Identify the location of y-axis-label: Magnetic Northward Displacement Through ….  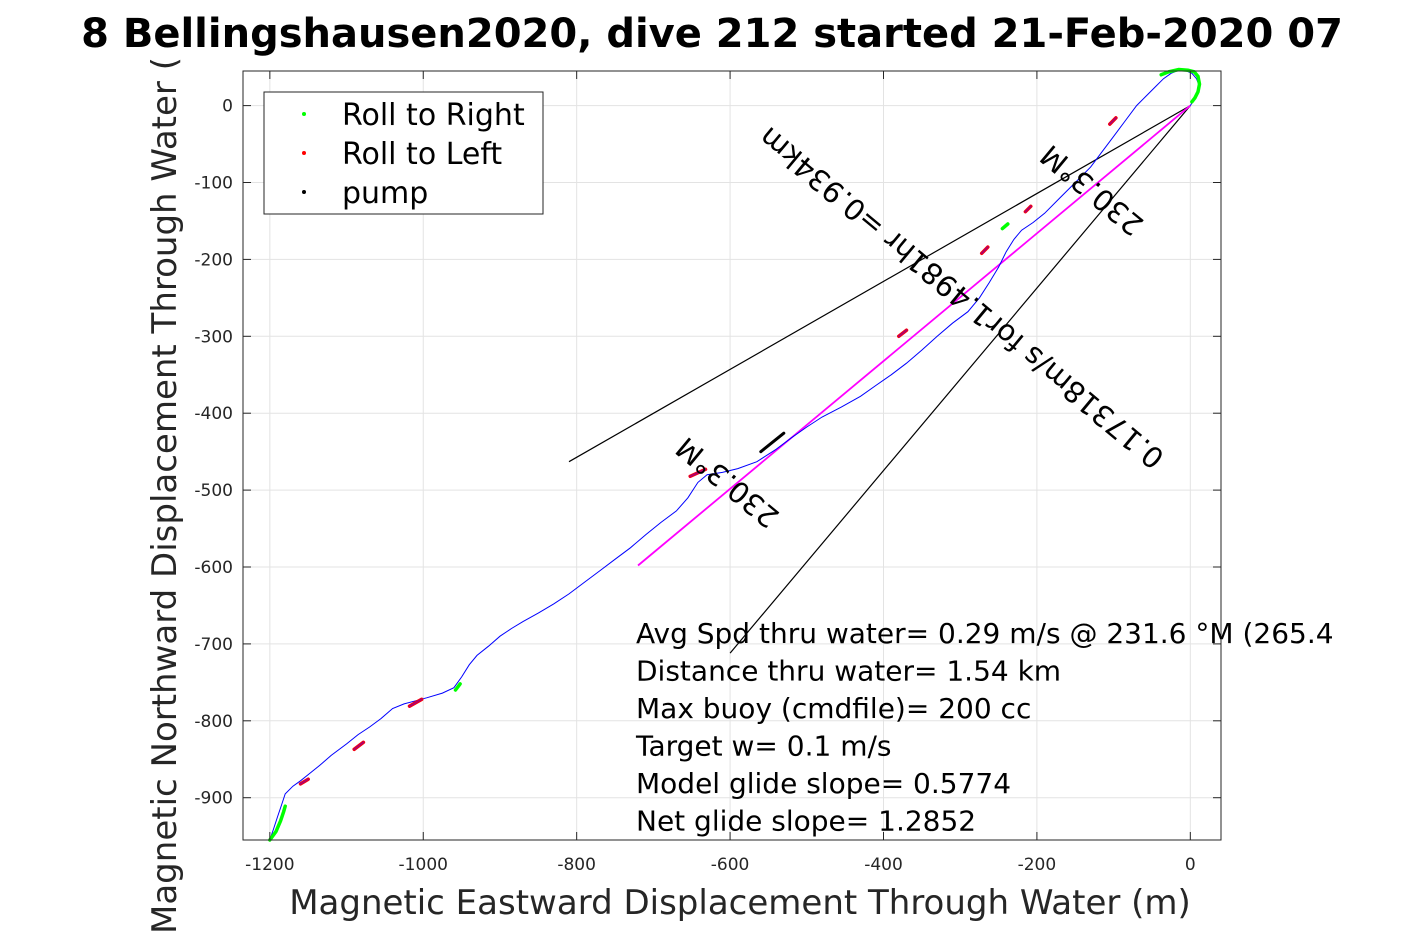
(165, 495).